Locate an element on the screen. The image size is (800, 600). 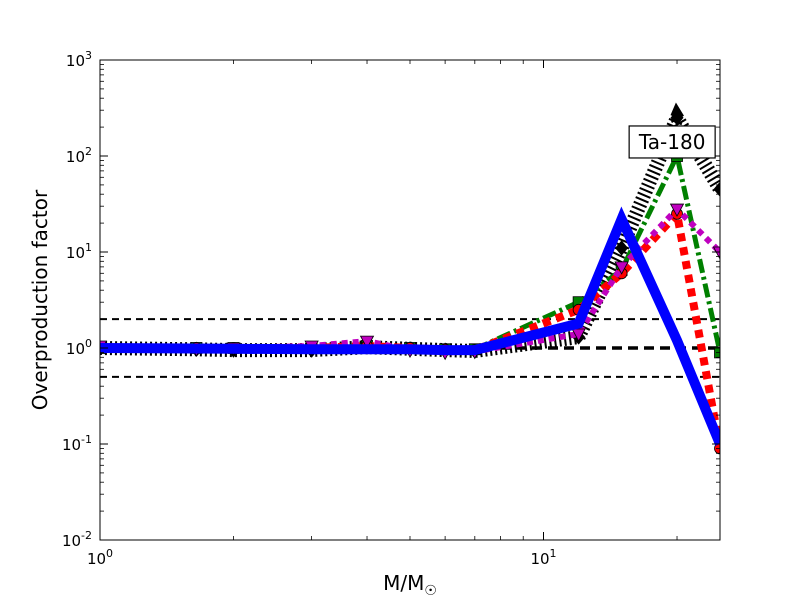
annotation-box: Ta-180 is located at coordinates (672, 142).